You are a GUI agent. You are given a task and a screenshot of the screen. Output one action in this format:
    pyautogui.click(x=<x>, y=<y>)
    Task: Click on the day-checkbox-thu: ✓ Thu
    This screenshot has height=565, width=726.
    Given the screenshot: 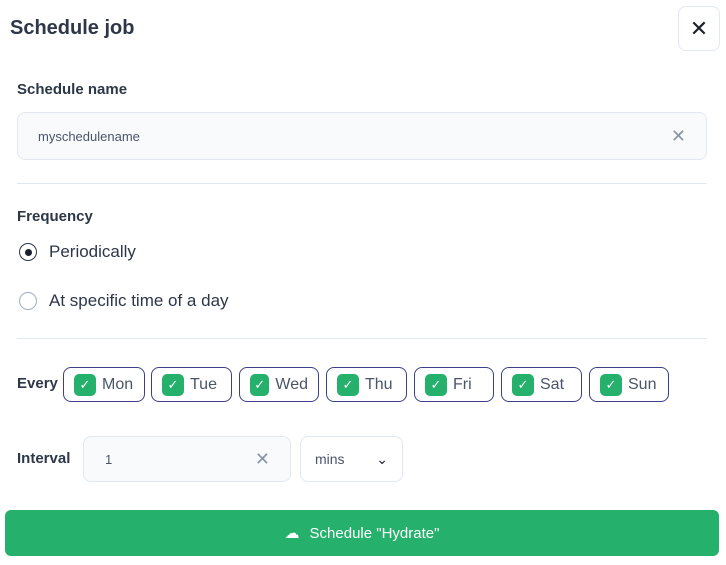 What is the action you would take?
    pyautogui.click(x=366, y=384)
    